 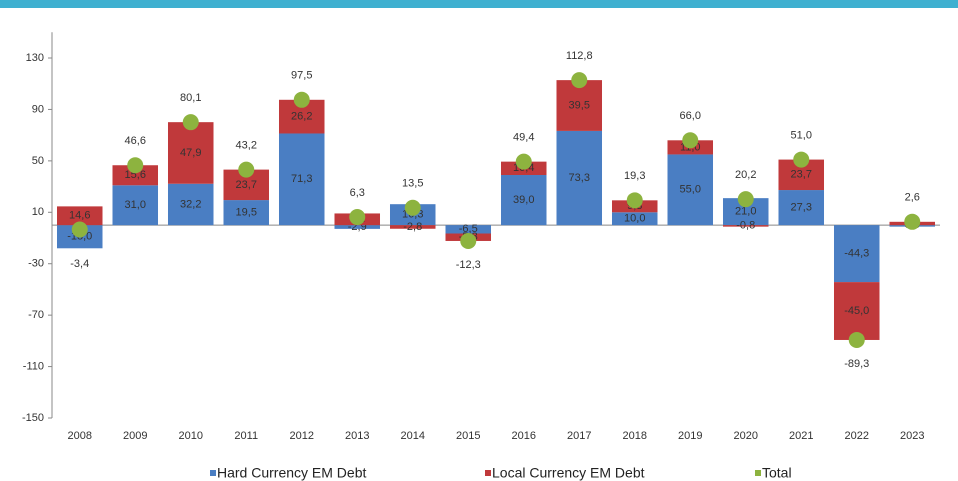 I want to click on y-tick-label: -70, so click(x=36, y=315).